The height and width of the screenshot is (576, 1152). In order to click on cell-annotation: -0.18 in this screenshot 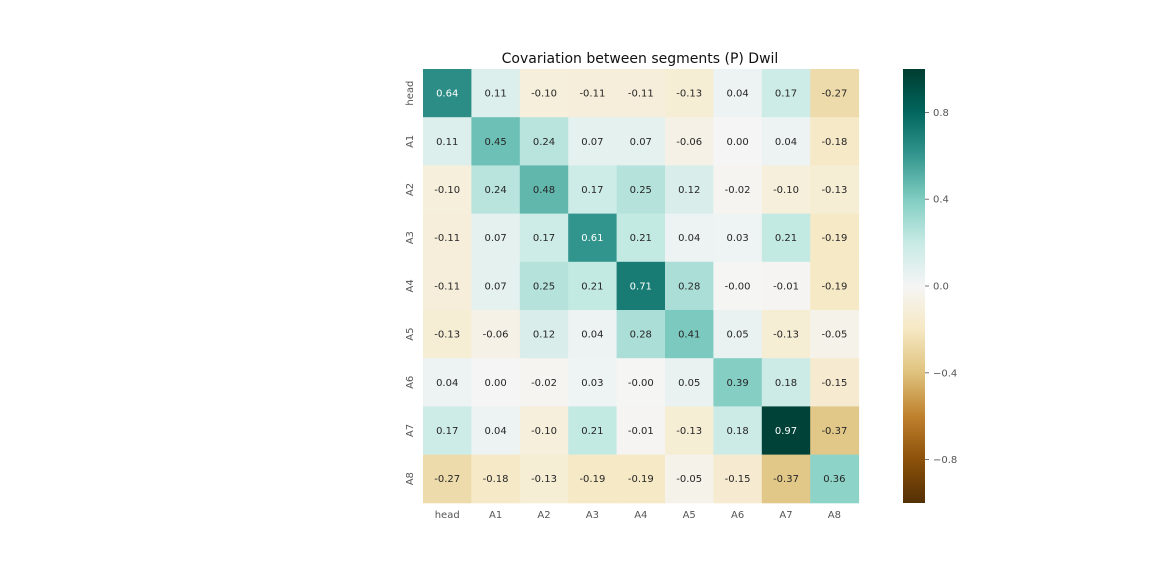, I will do `click(496, 479)`.